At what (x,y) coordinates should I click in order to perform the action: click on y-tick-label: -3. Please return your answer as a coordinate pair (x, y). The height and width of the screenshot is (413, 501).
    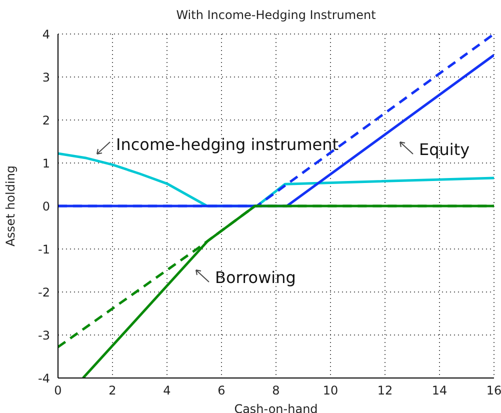
    Looking at the image, I should click on (44, 335).